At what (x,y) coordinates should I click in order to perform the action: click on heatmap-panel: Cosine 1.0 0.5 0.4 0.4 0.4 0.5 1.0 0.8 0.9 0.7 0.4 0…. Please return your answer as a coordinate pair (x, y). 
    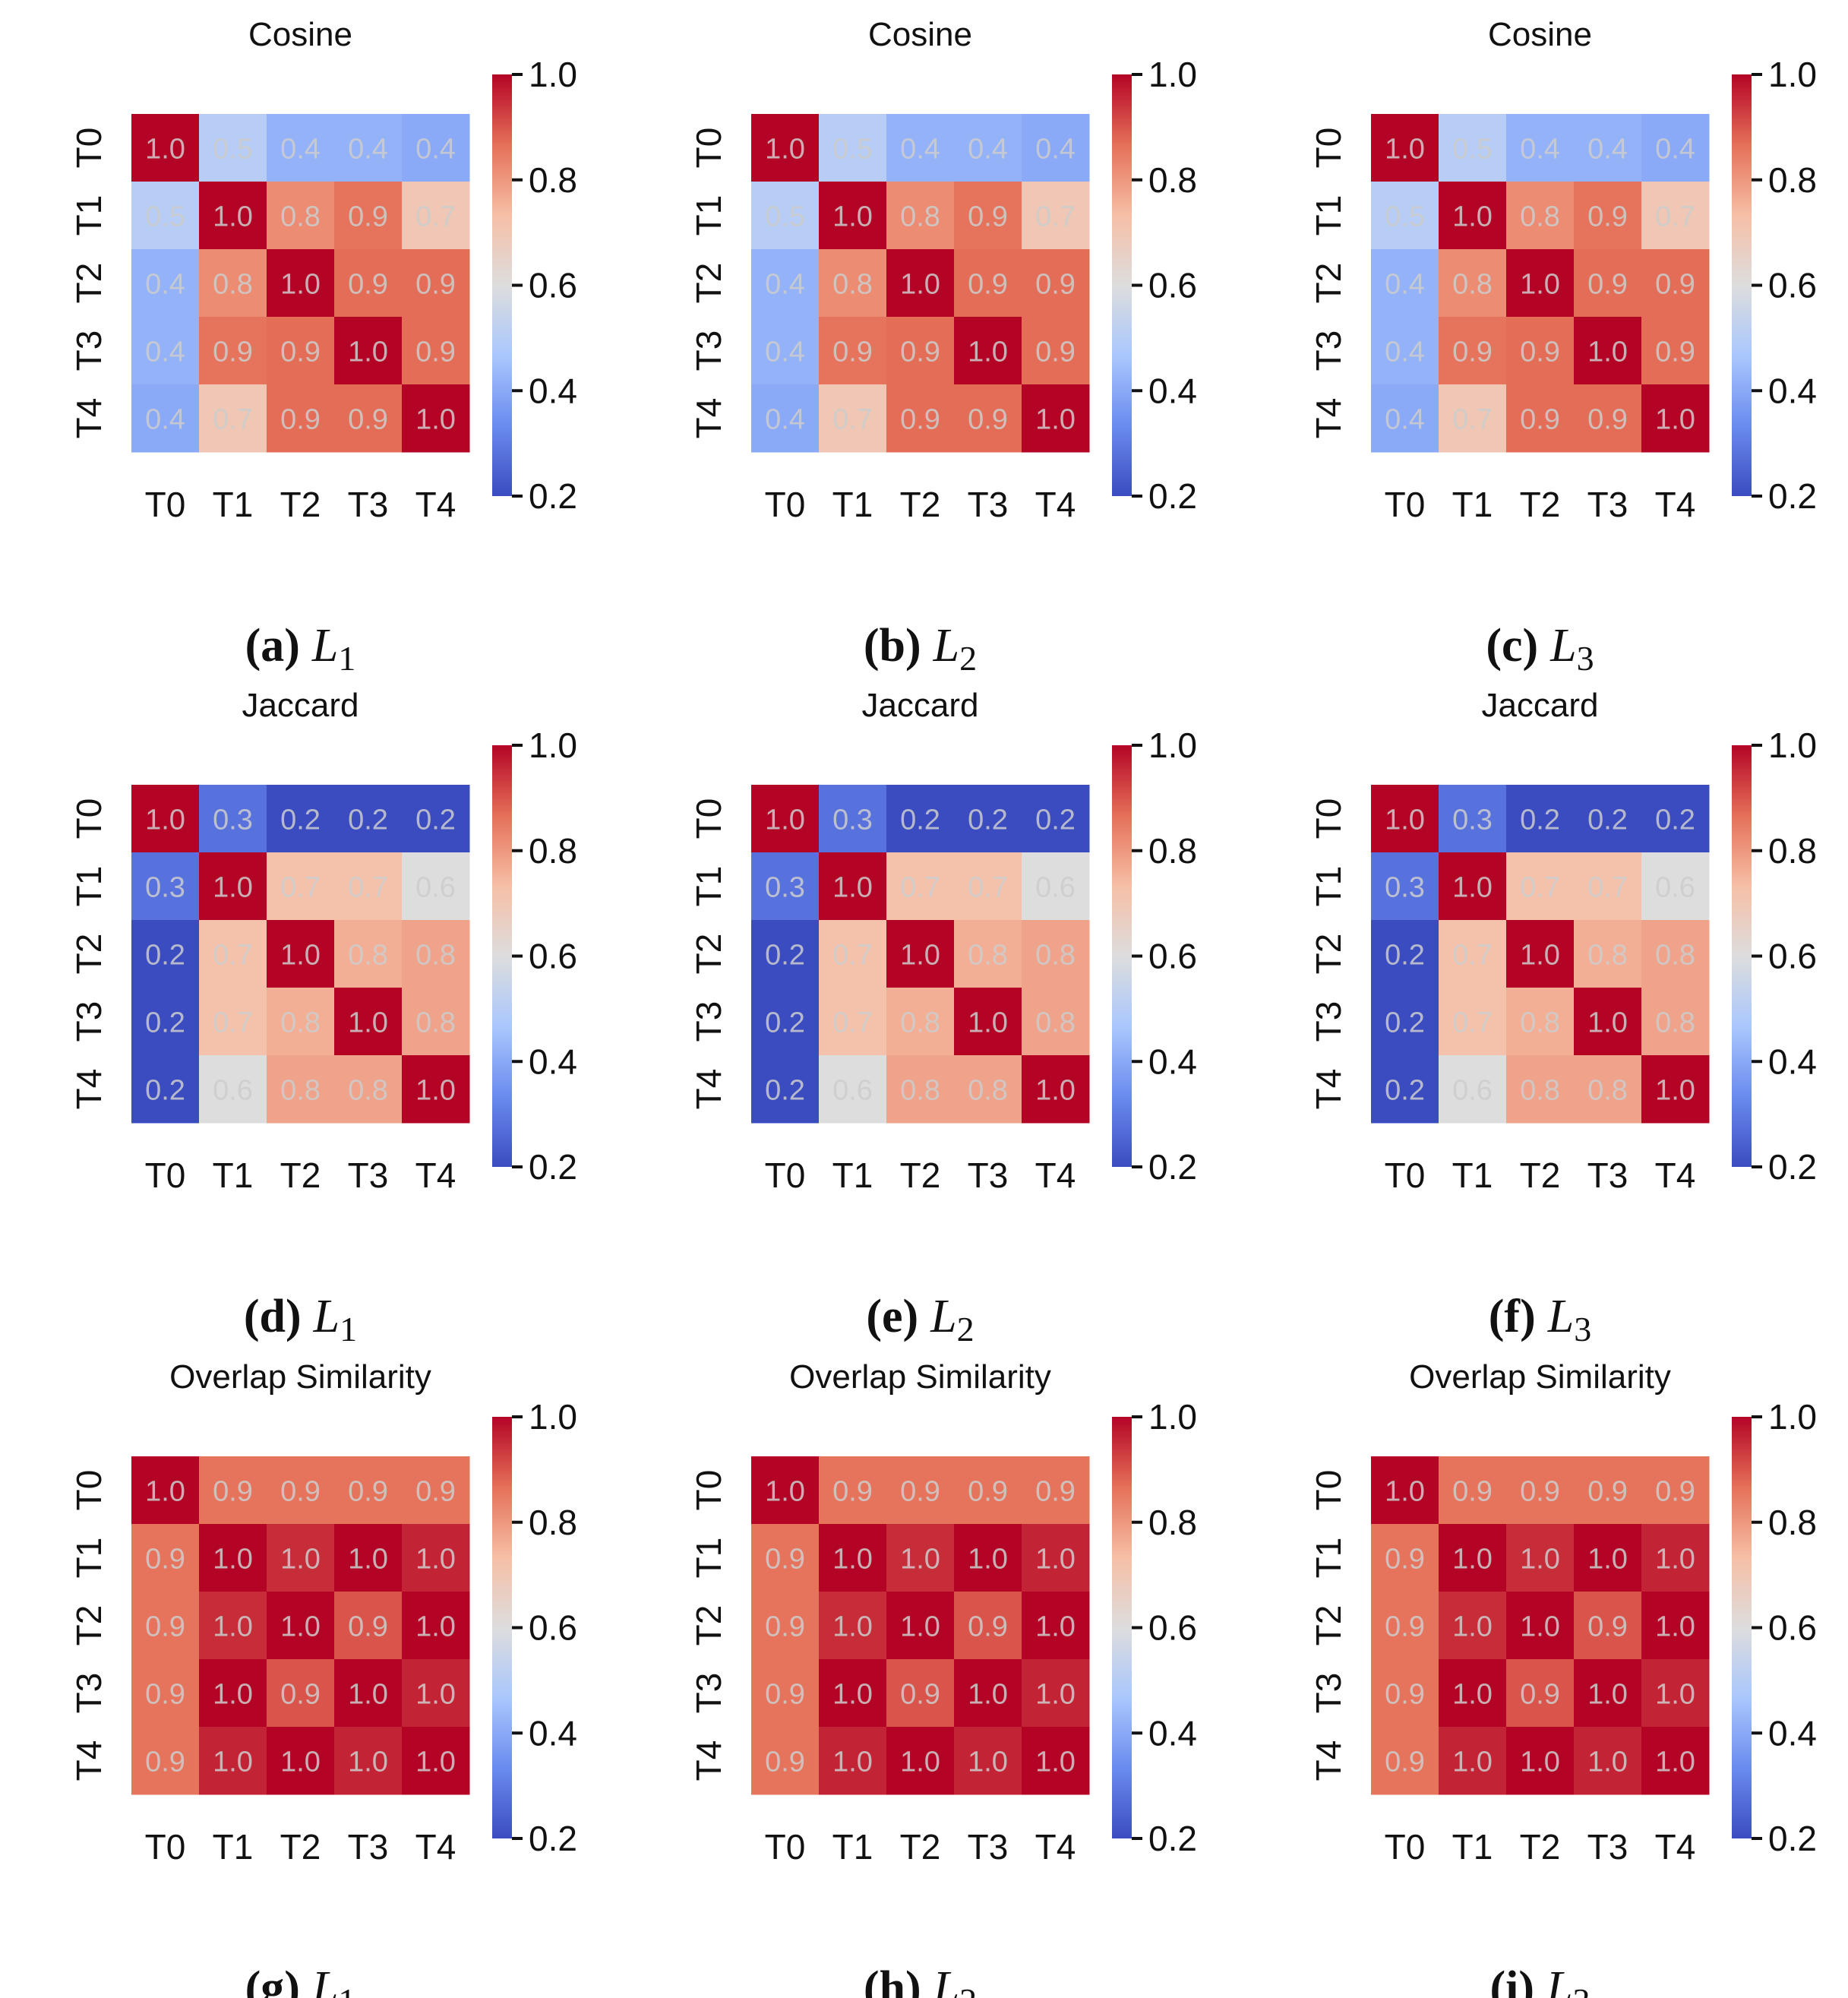
    Looking at the image, I should click on (1563, 347).